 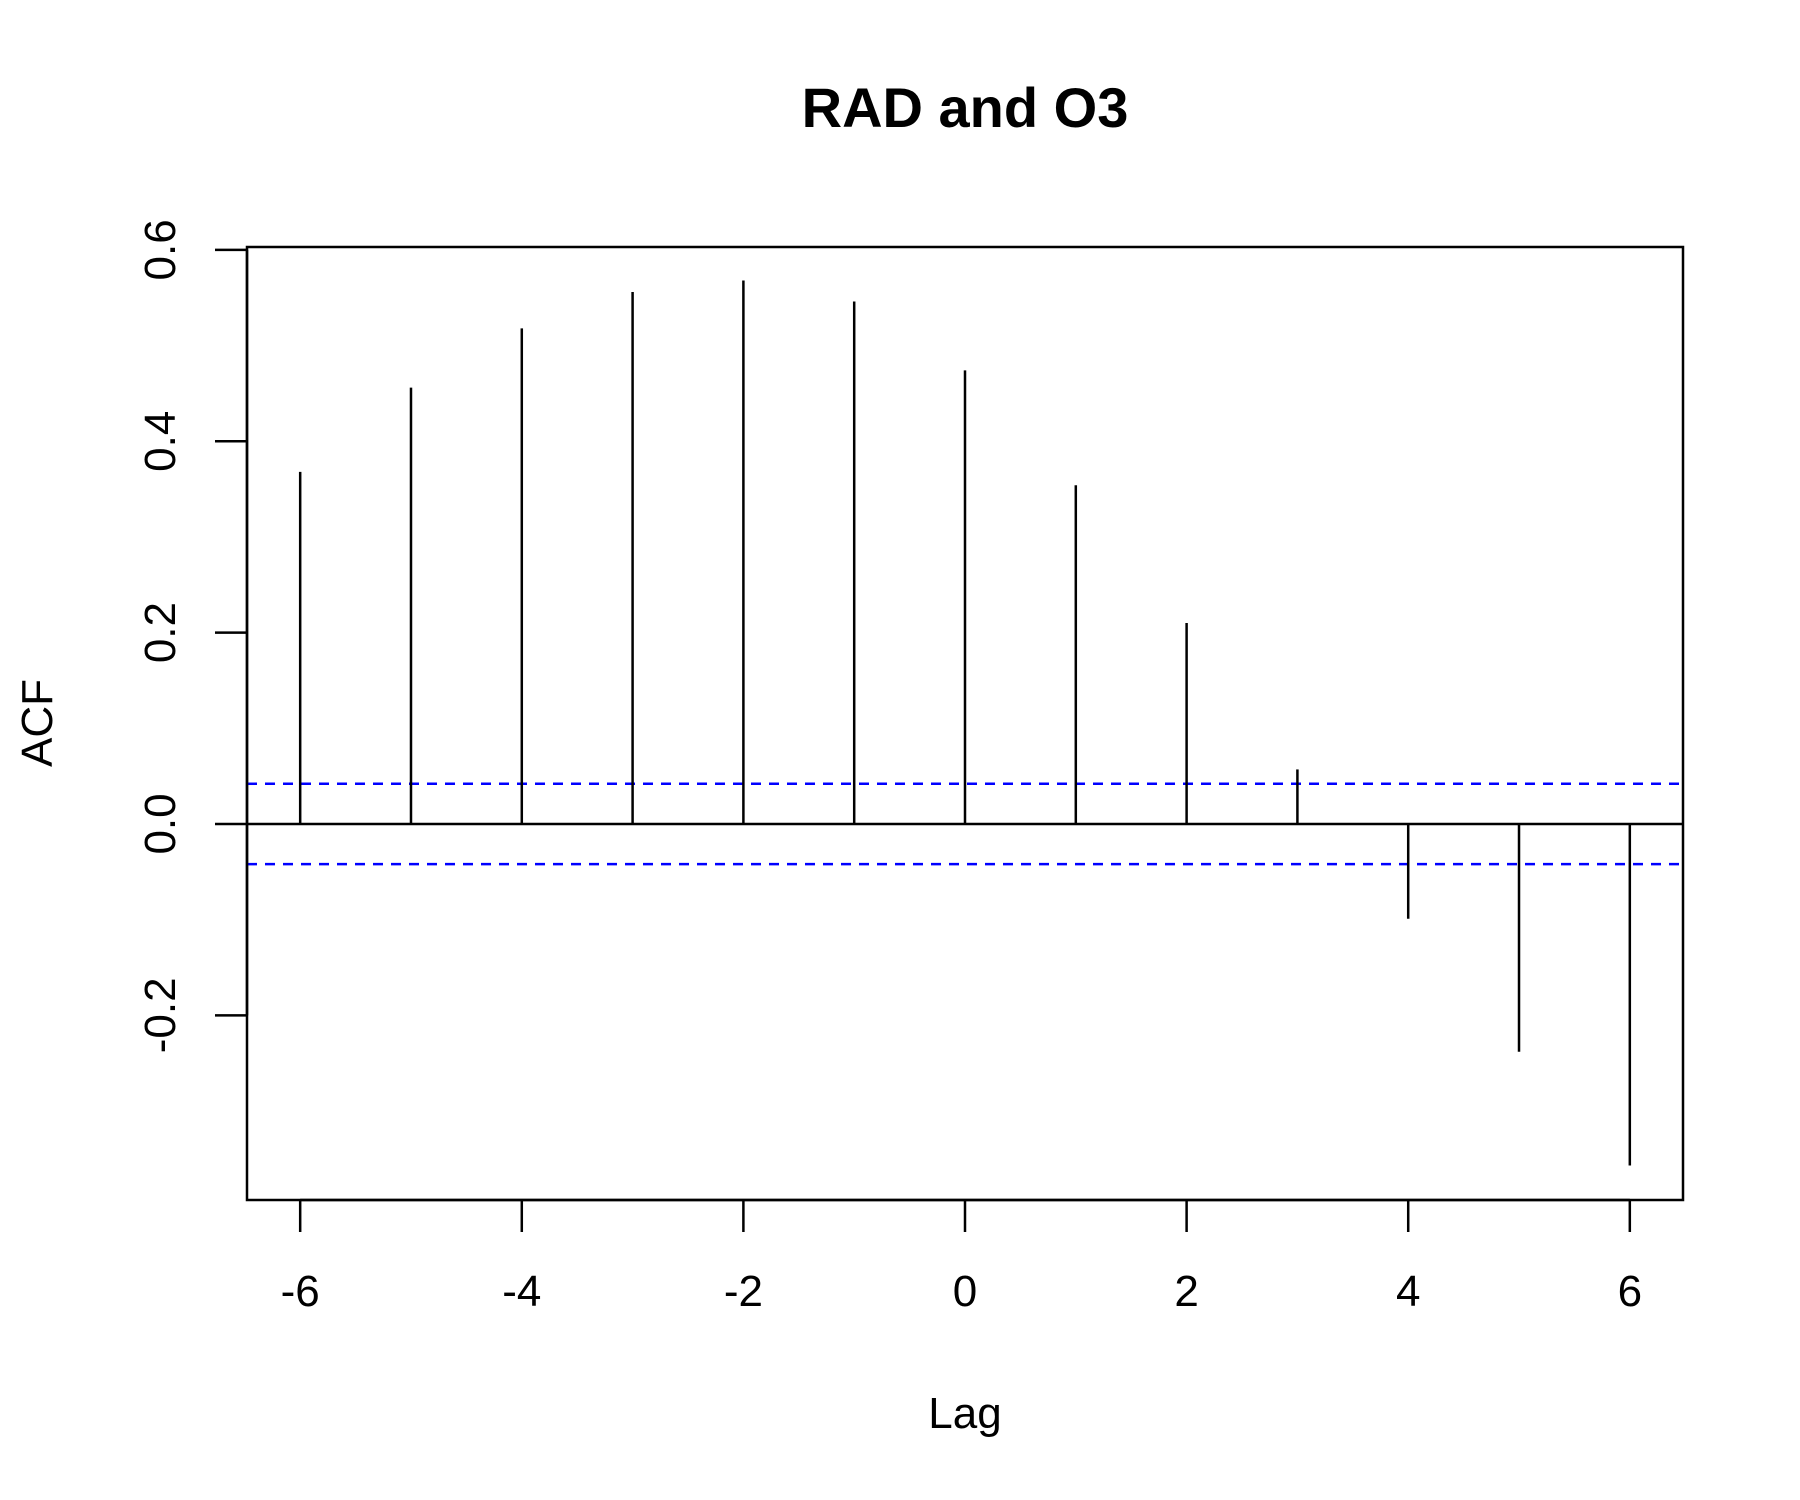 What do you see at coordinates (743, 1291) in the screenshot?
I see `x-tick-label: -2` at bounding box center [743, 1291].